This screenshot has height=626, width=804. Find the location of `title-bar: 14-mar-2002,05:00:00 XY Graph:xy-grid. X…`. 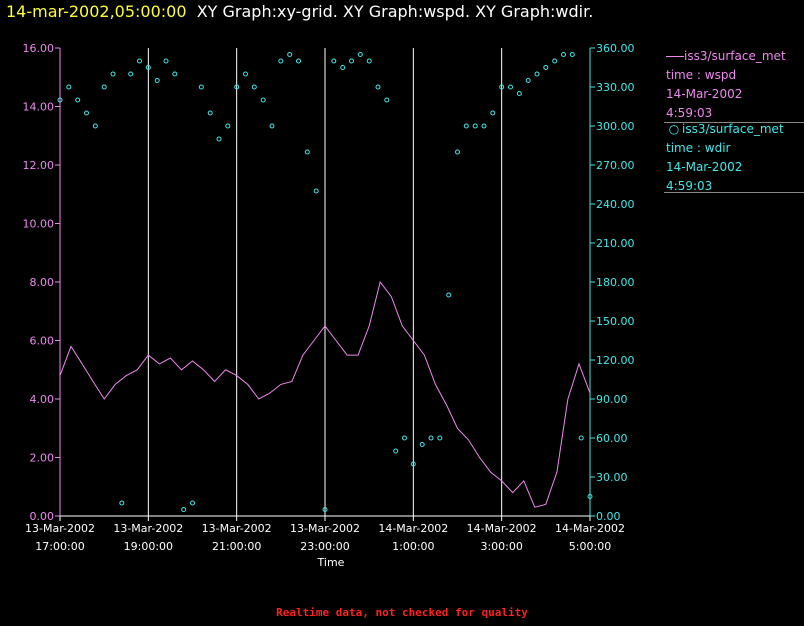

title-bar: 14-mar-2002,05:00:00 XY Graph:xy-grid. X… is located at coordinates (299, 11).